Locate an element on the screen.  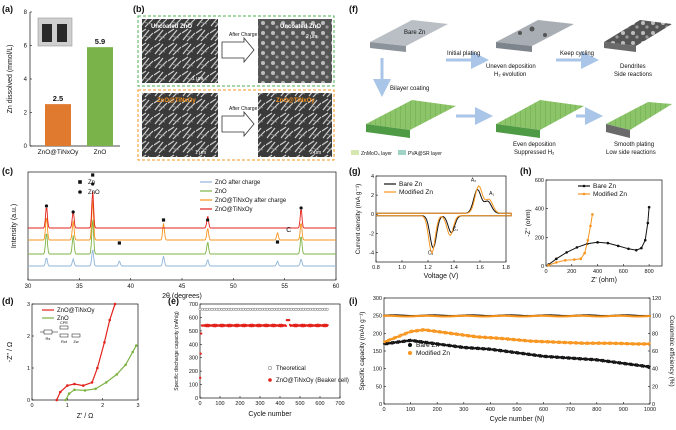
i-xtick-label: 0 is located at coordinates (383, 410).